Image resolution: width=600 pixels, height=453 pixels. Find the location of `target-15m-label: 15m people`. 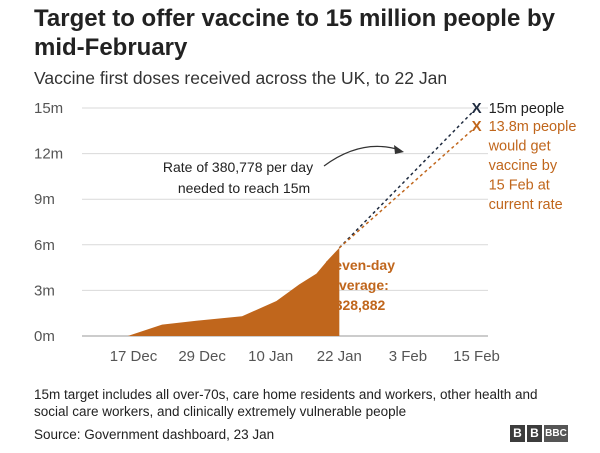

target-15m-label: 15m people is located at coordinates (527, 109).